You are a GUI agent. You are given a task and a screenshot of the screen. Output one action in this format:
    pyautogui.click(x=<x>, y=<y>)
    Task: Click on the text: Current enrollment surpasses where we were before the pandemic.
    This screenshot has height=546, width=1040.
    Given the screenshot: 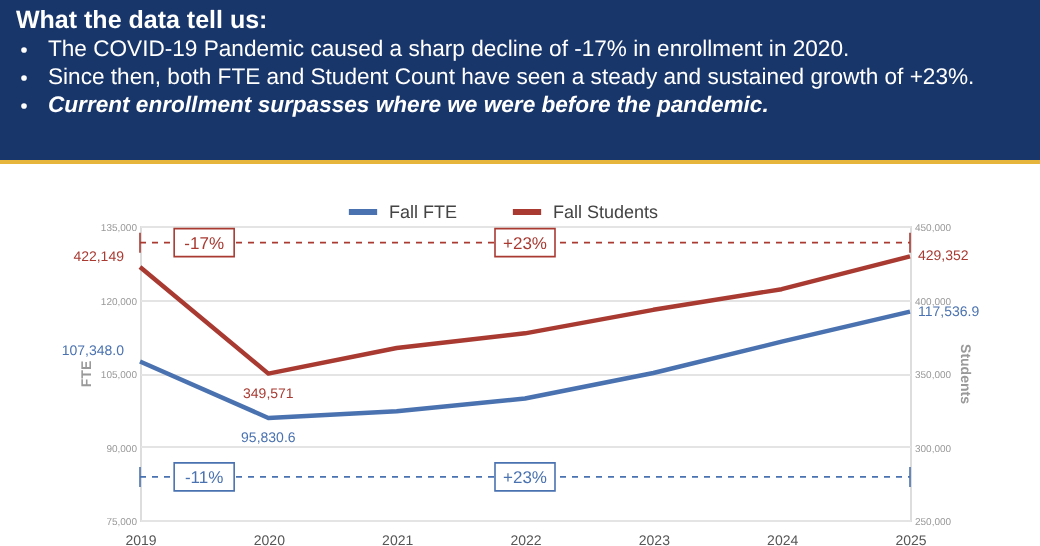 What is the action you would take?
    pyautogui.click(x=408, y=106)
    